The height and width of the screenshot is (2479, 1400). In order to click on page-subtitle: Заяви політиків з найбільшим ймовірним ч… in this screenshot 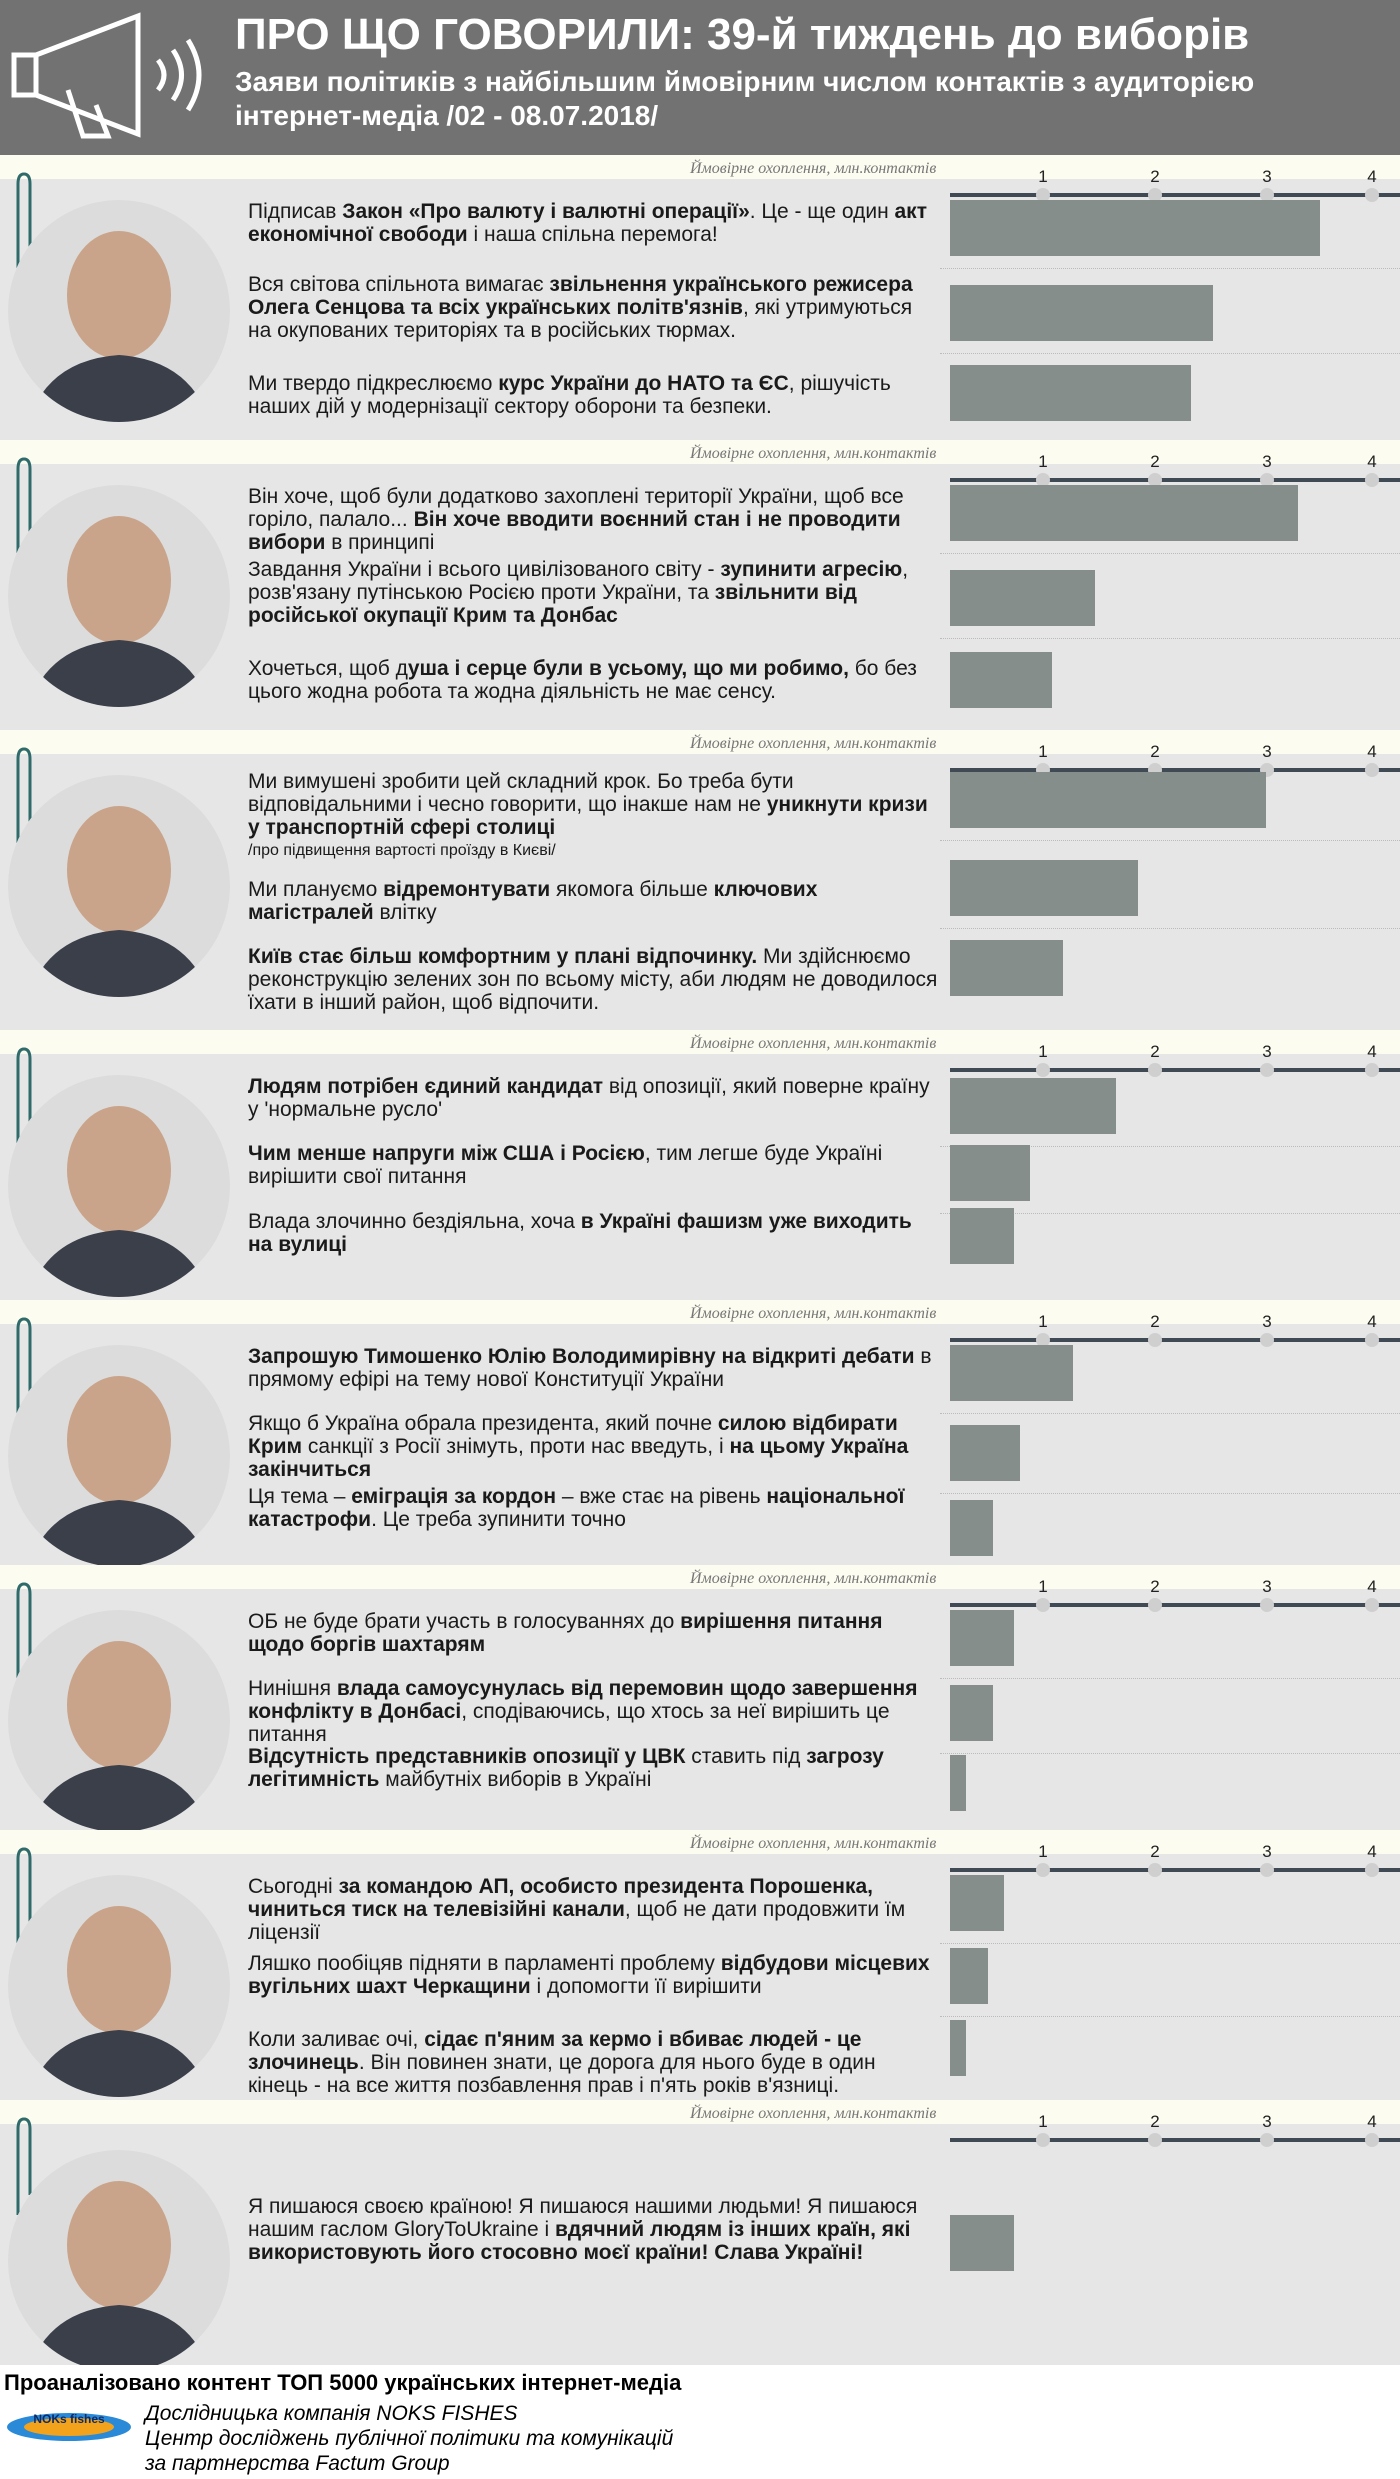, I will do `click(745, 98)`.